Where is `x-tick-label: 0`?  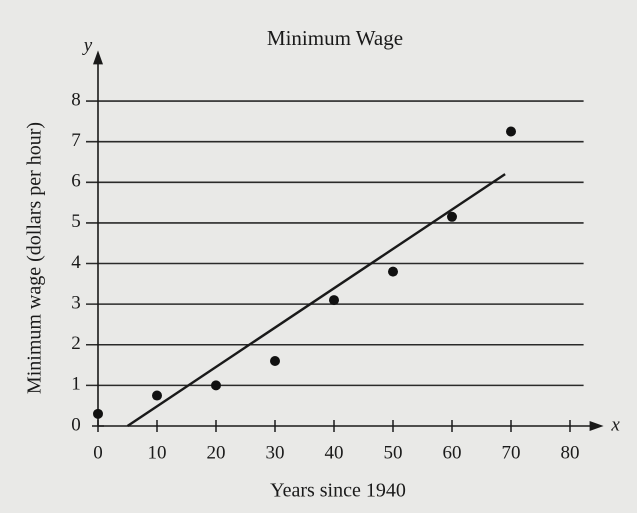
x-tick-label: 0 is located at coordinates (98, 452).